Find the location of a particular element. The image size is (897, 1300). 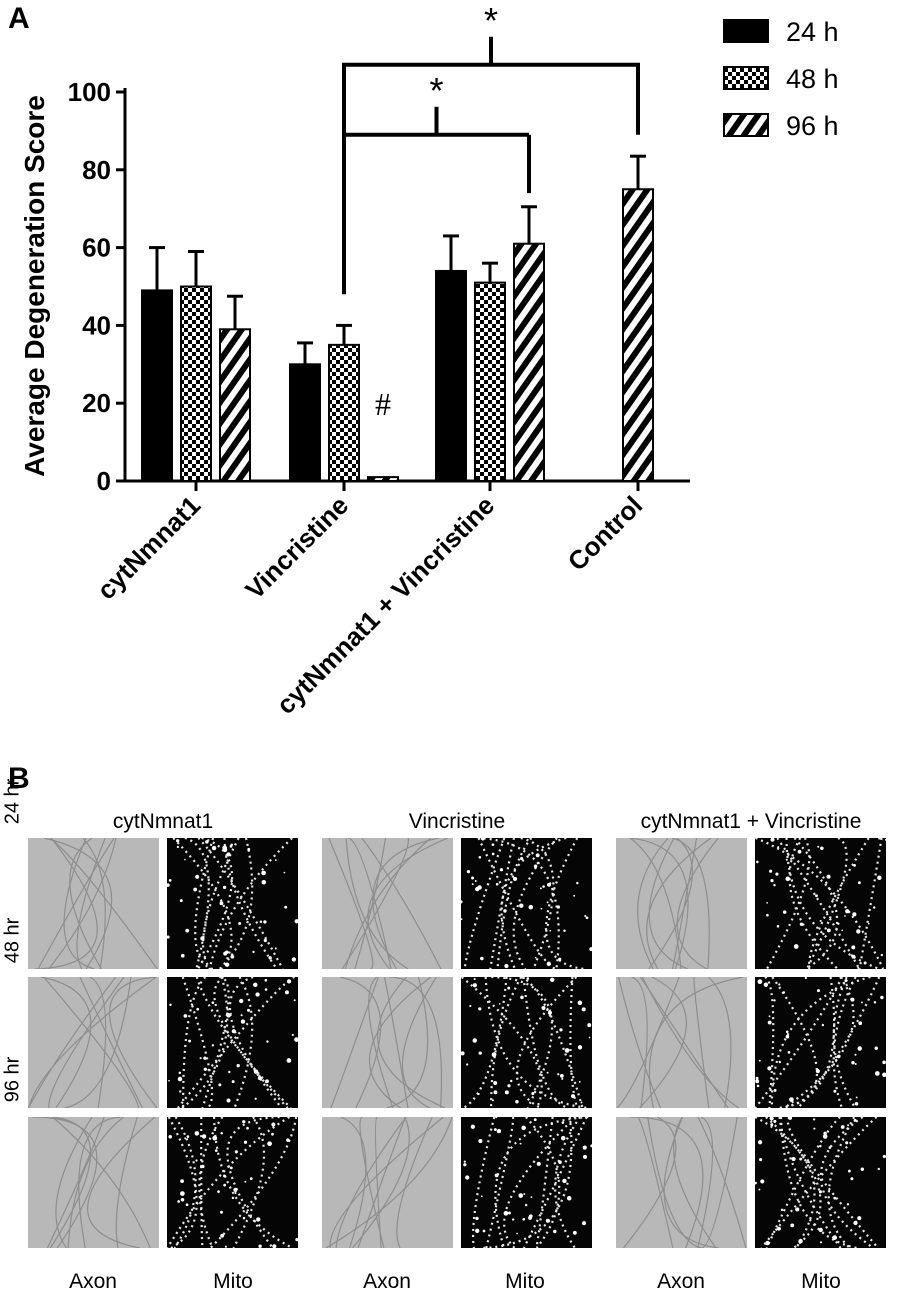

mito-image-r0-c2 is located at coordinates (820, 903).